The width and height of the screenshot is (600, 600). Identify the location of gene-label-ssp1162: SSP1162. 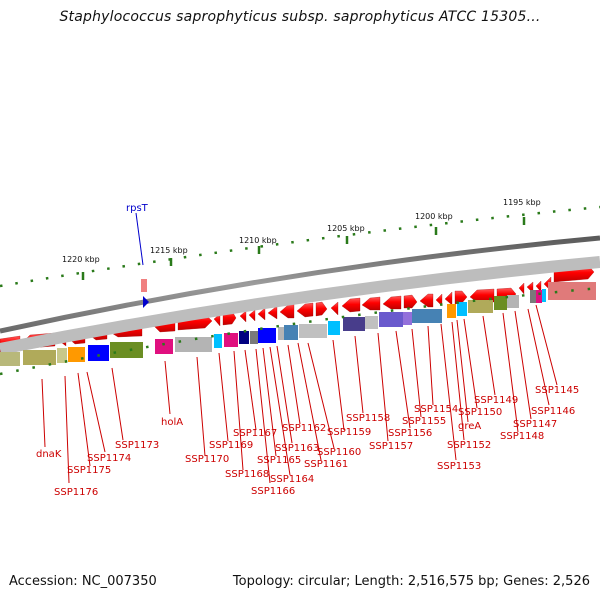
(304, 428).